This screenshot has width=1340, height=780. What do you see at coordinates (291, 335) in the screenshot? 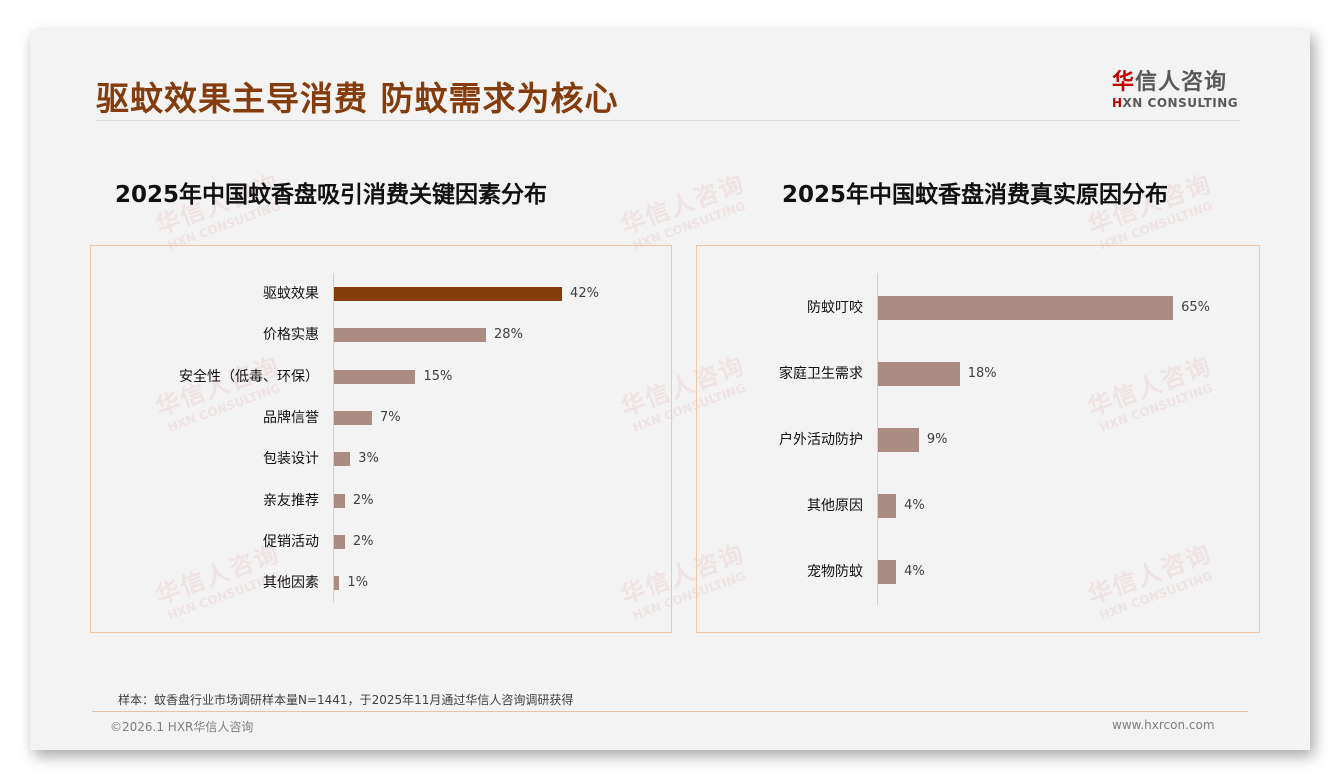
I see `category-label: 价格实惠` at bounding box center [291, 335].